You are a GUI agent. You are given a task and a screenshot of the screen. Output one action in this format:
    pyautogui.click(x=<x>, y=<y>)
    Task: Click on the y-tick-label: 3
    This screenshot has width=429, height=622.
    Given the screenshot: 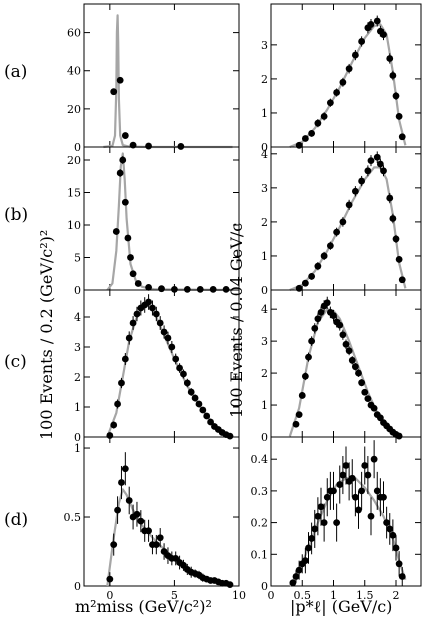 What is the action you would take?
    pyautogui.click(x=77, y=347)
    